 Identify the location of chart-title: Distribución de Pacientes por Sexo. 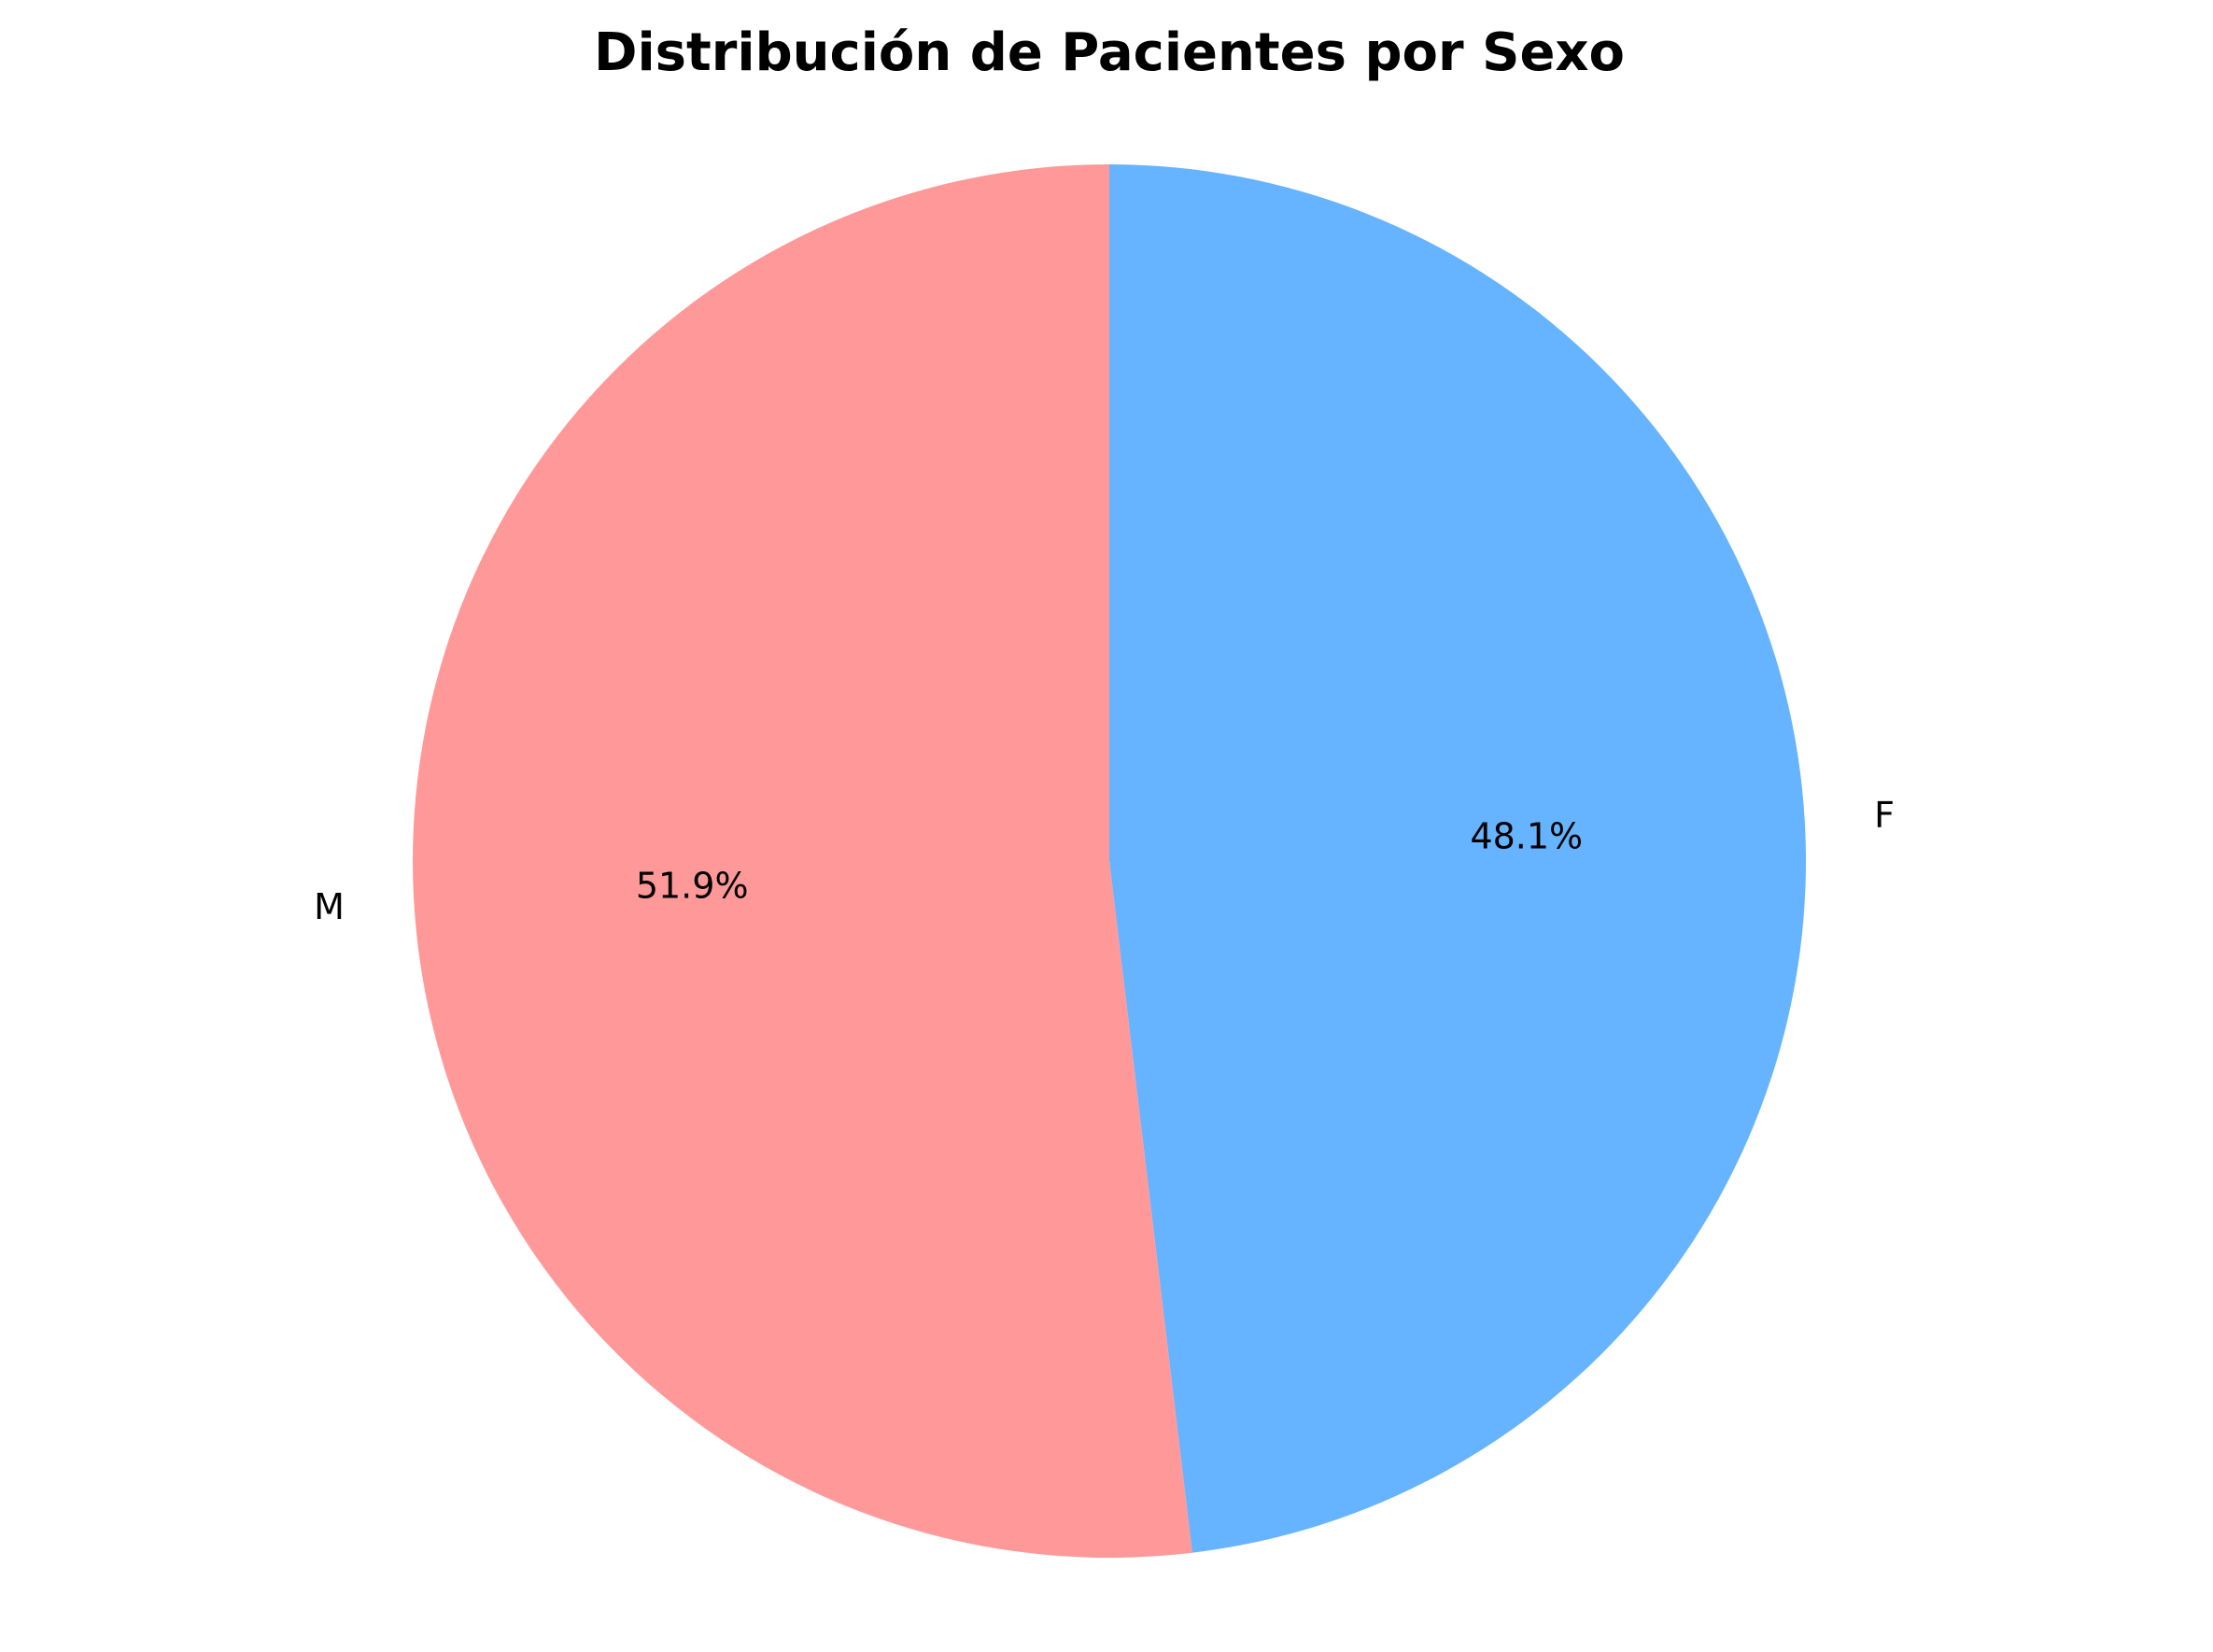
(1110, 52).